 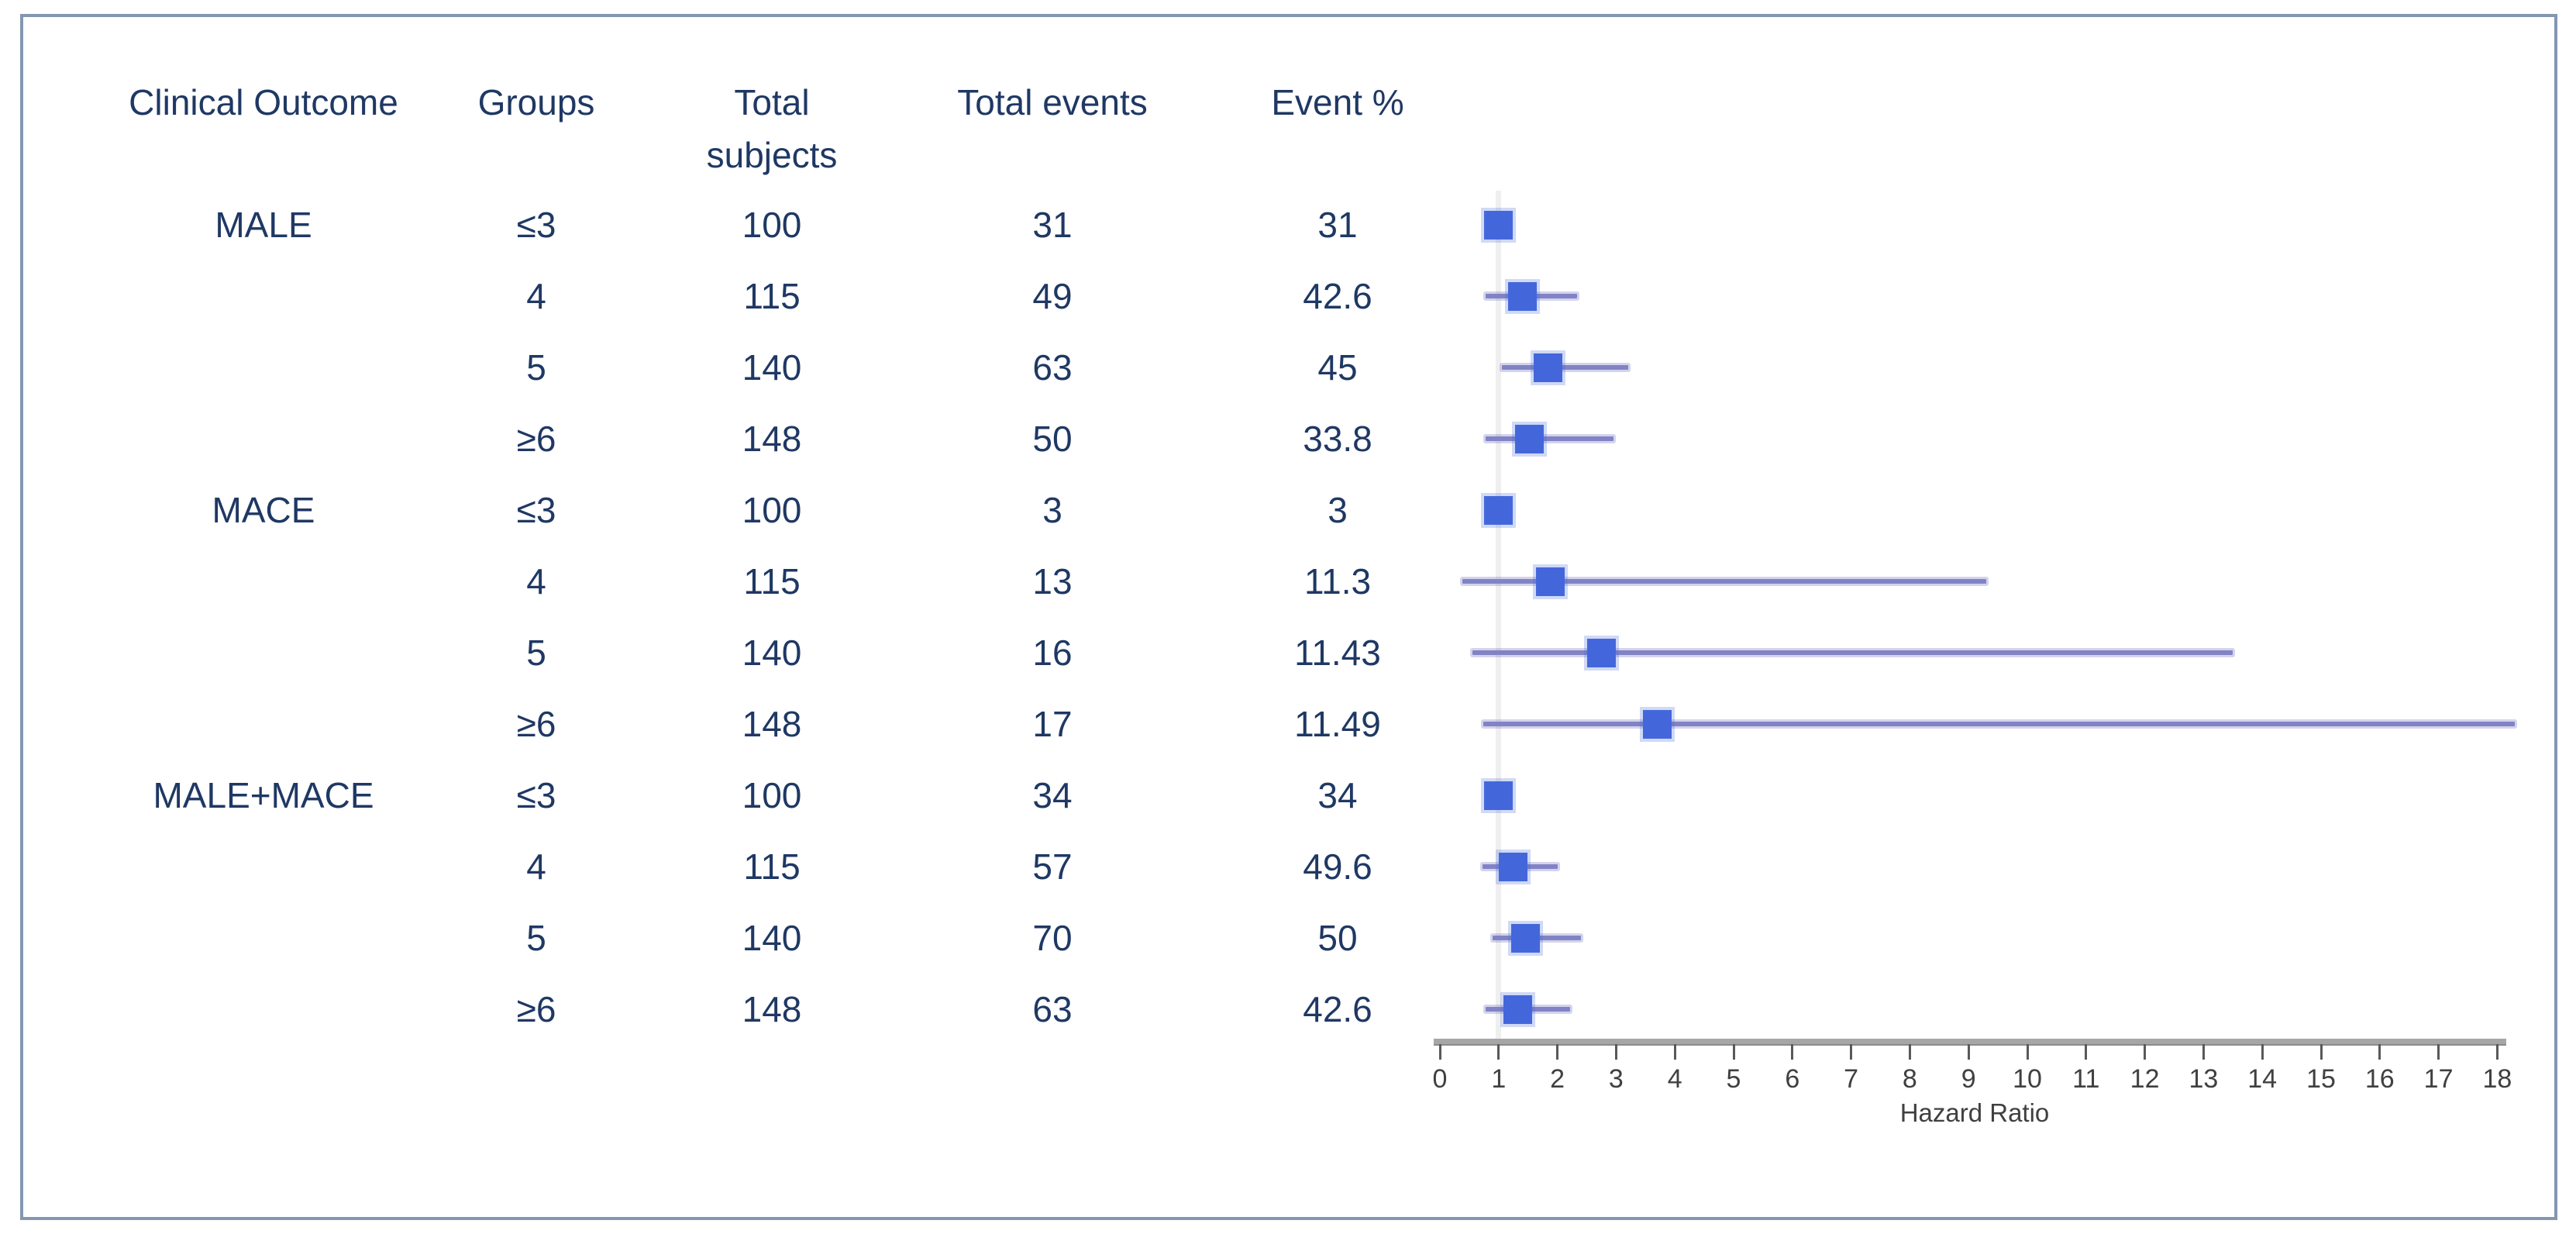 What do you see at coordinates (1851, 1079) in the screenshot?
I see `axis-tick-label: 7` at bounding box center [1851, 1079].